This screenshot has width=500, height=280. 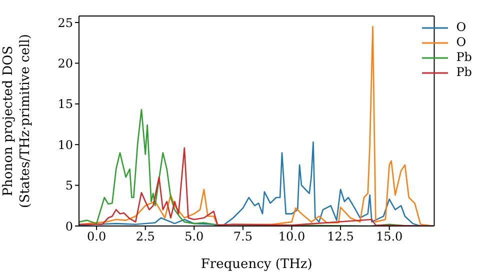 What do you see at coordinates (292, 237) in the screenshot?
I see `x-tick-label: 10.0` at bounding box center [292, 237].